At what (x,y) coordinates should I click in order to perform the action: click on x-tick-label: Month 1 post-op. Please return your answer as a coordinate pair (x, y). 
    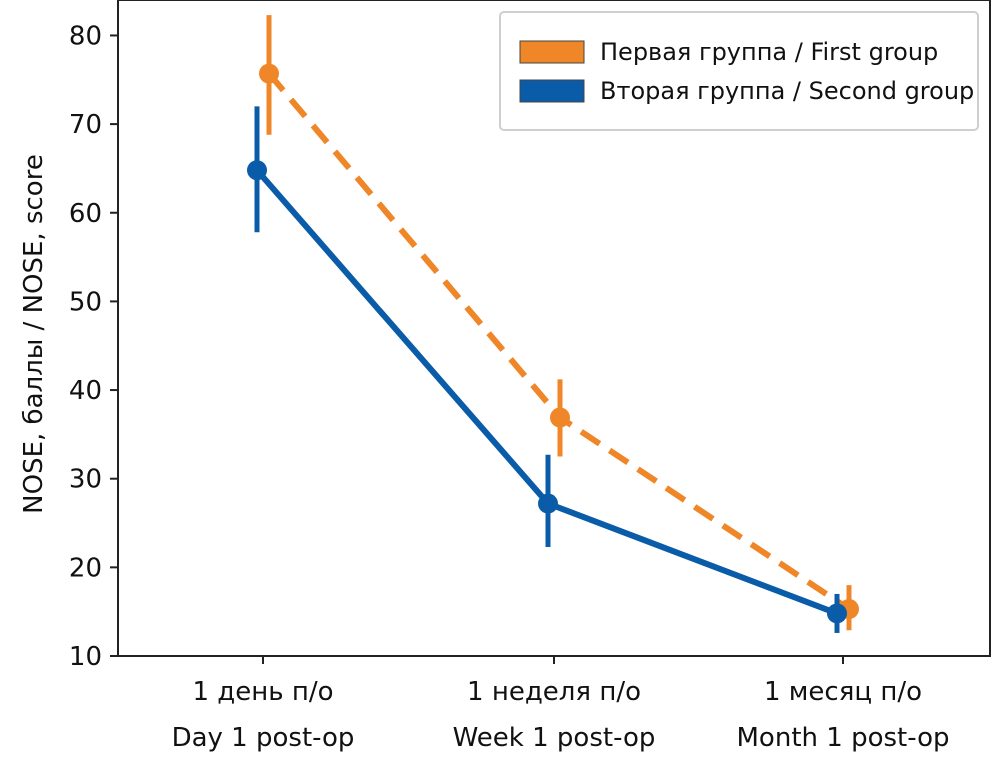
    Looking at the image, I should click on (843, 738).